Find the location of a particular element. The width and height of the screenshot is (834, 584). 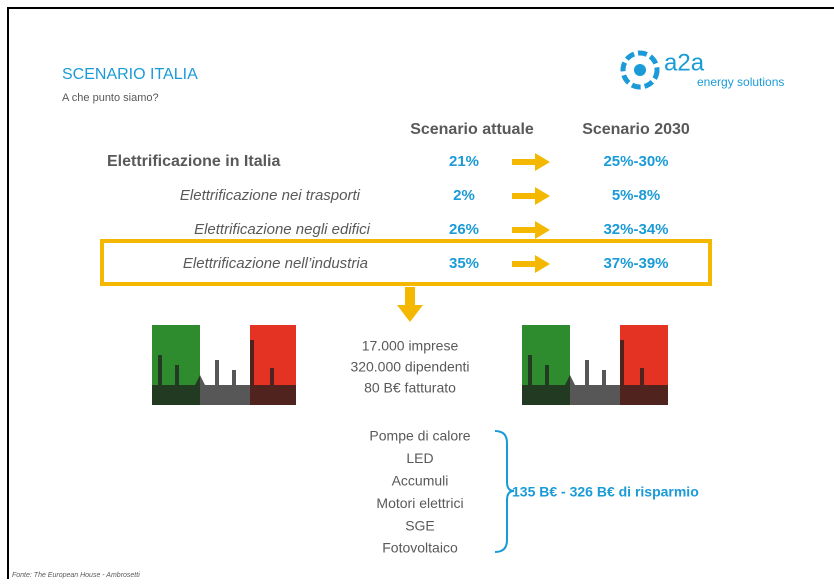

logo: a2a energy solutions is located at coordinates (702, 69).